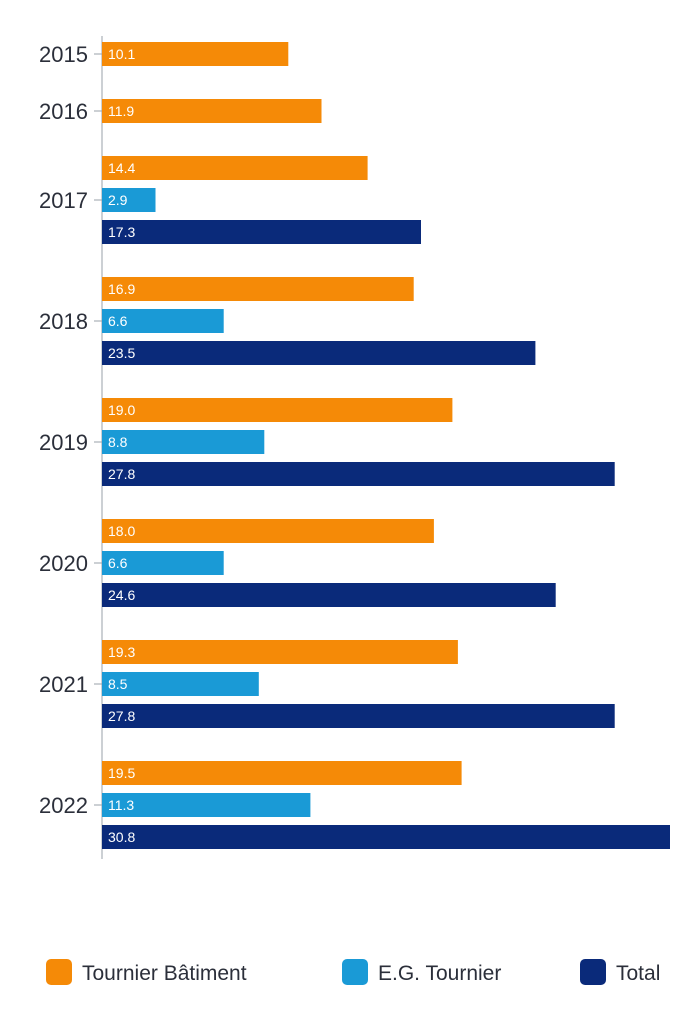 Image resolution: width=696 pixels, height=1029 pixels. Describe the element at coordinates (118, 684) in the screenshot. I see `bar-value-label: 8.5` at that location.